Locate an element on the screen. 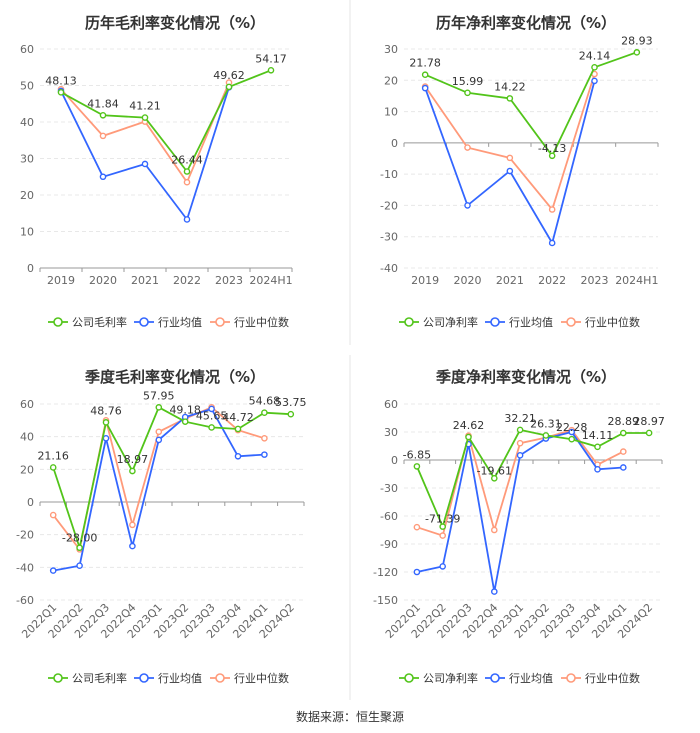  legend-label: 行业均值 is located at coordinates (531, 678).